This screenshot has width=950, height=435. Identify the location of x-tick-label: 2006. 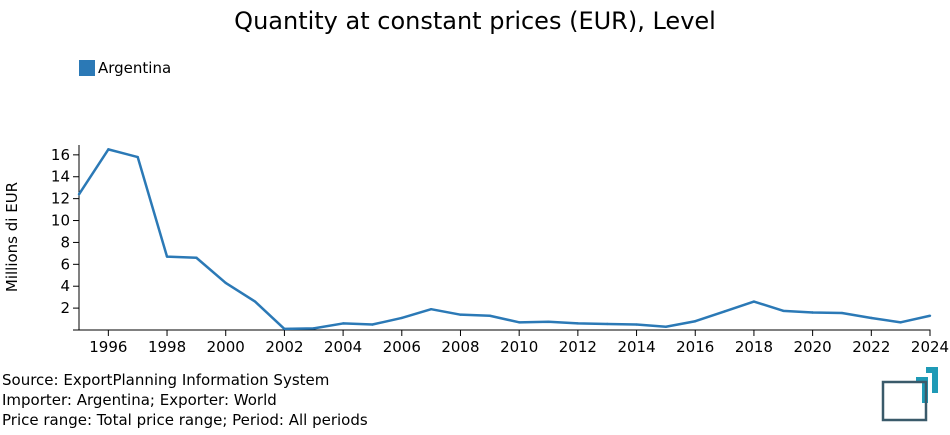
(402, 347).